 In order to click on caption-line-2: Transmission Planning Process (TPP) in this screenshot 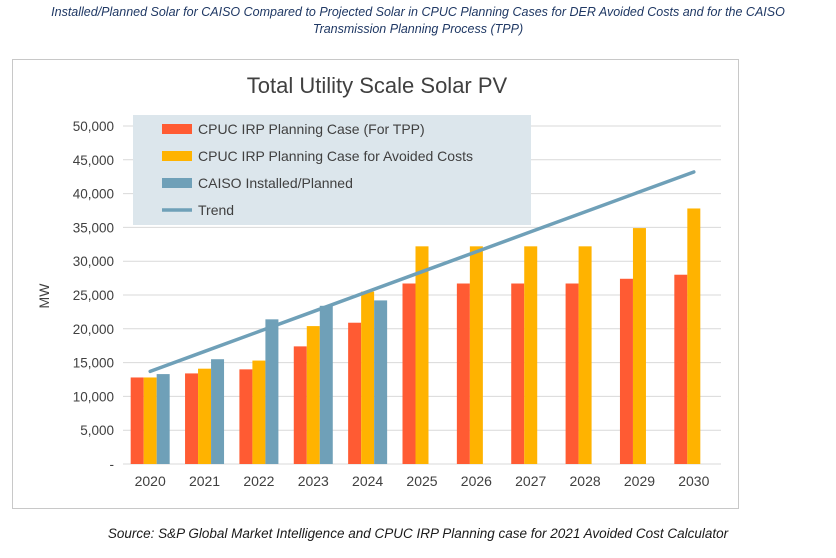, I will do `click(418, 29)`.